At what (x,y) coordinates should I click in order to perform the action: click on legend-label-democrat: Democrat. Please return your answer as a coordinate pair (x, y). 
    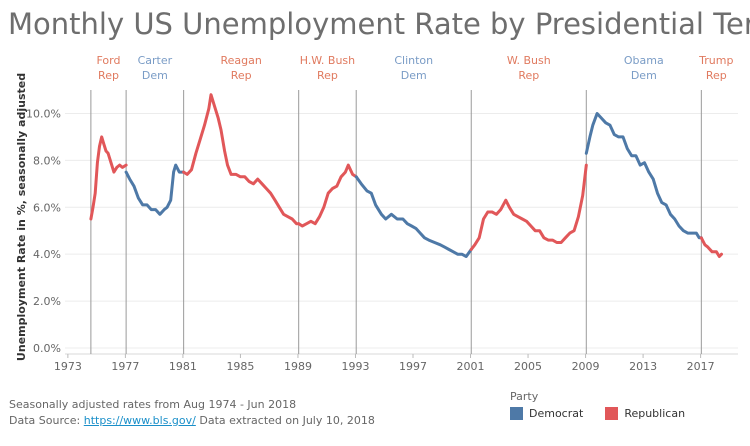
    Looking at the image, I should click on (556, 413).